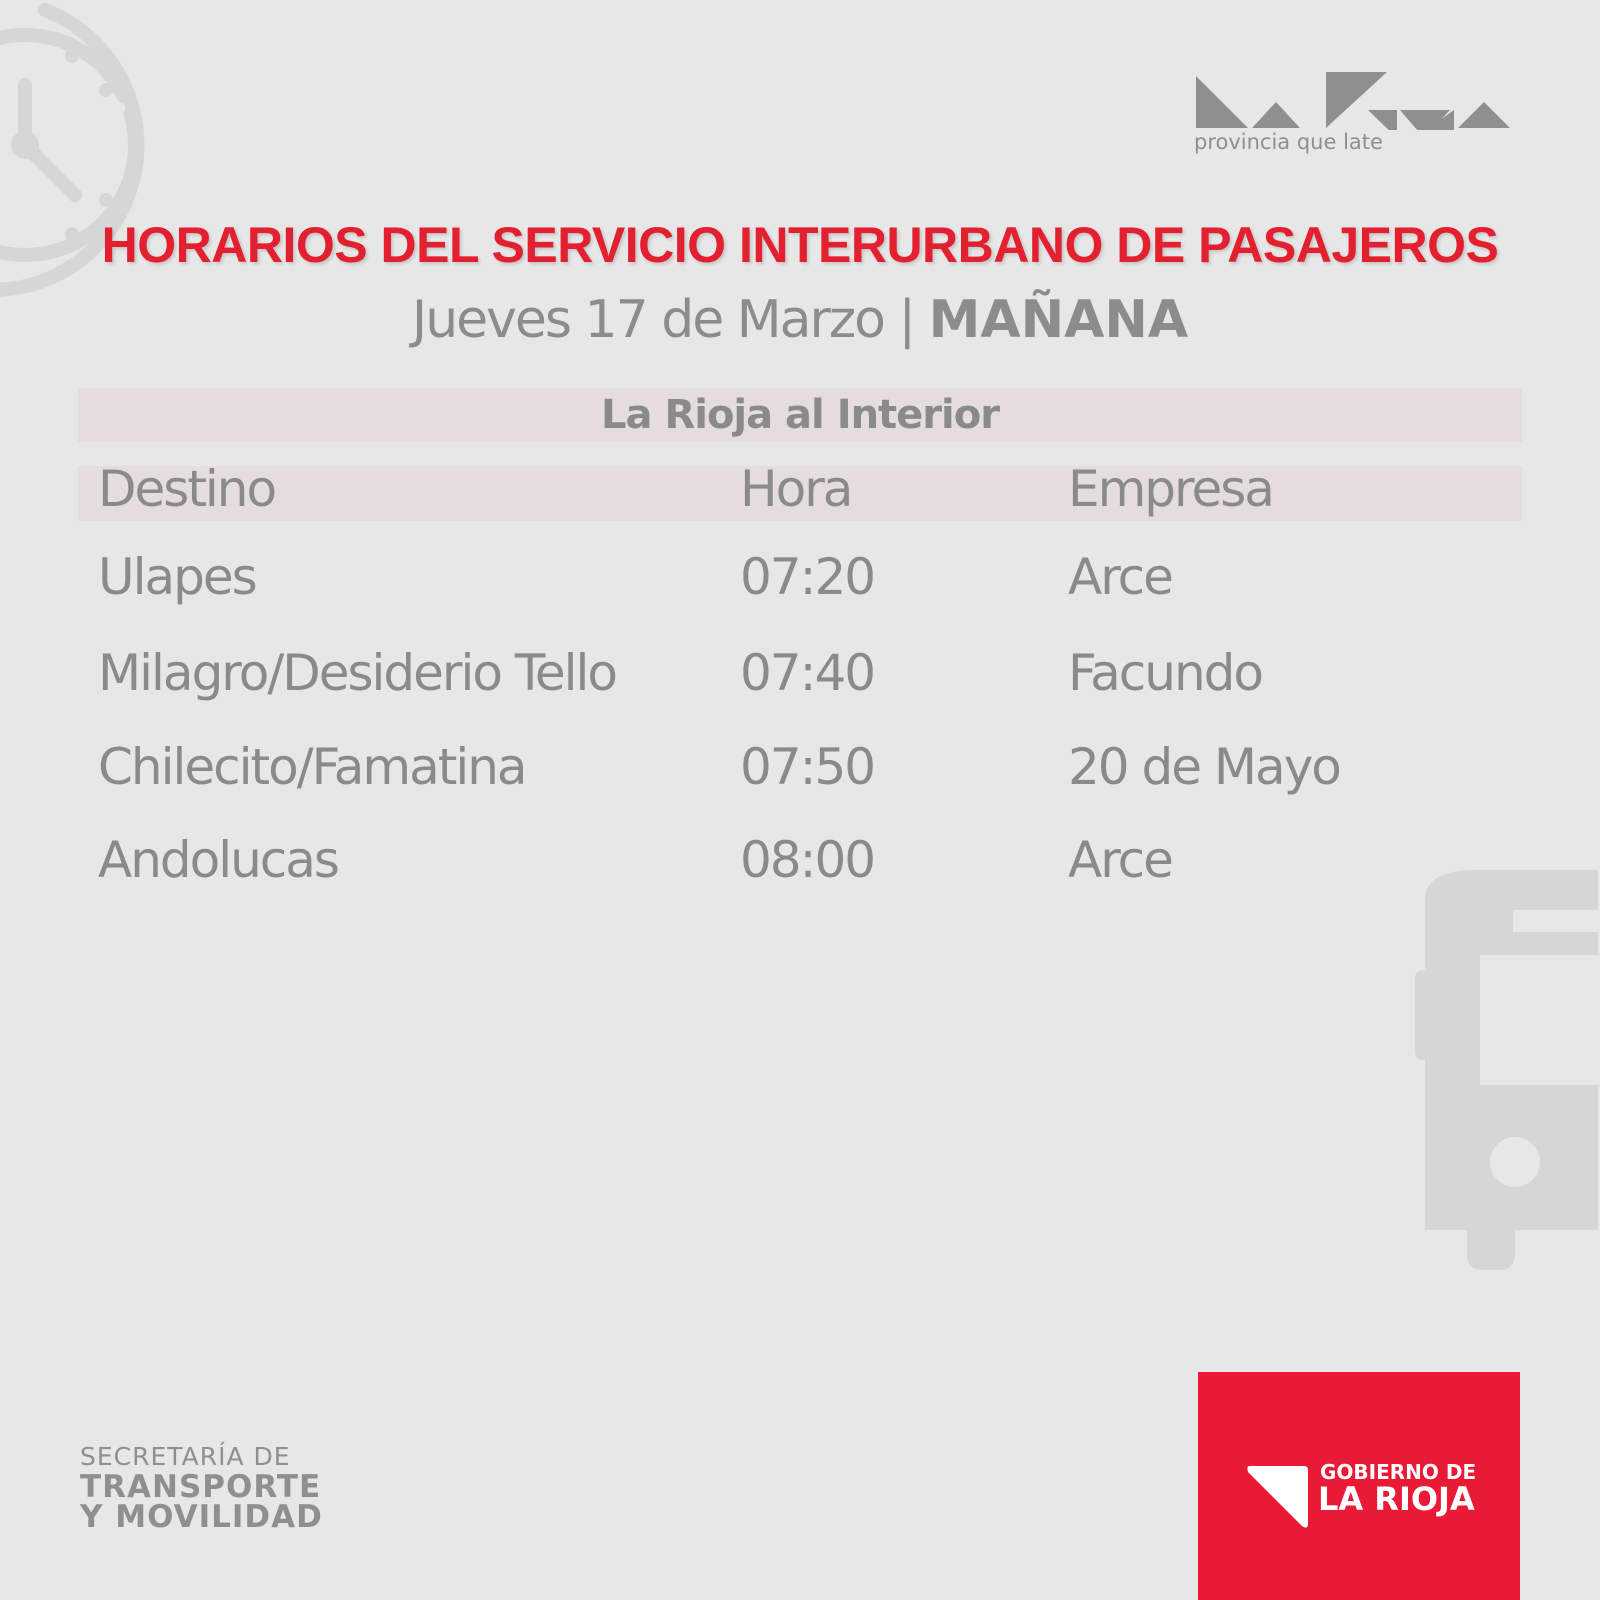 The image size is (1600, 1600). I want to click on bus-icon, so click(1506, 1070).